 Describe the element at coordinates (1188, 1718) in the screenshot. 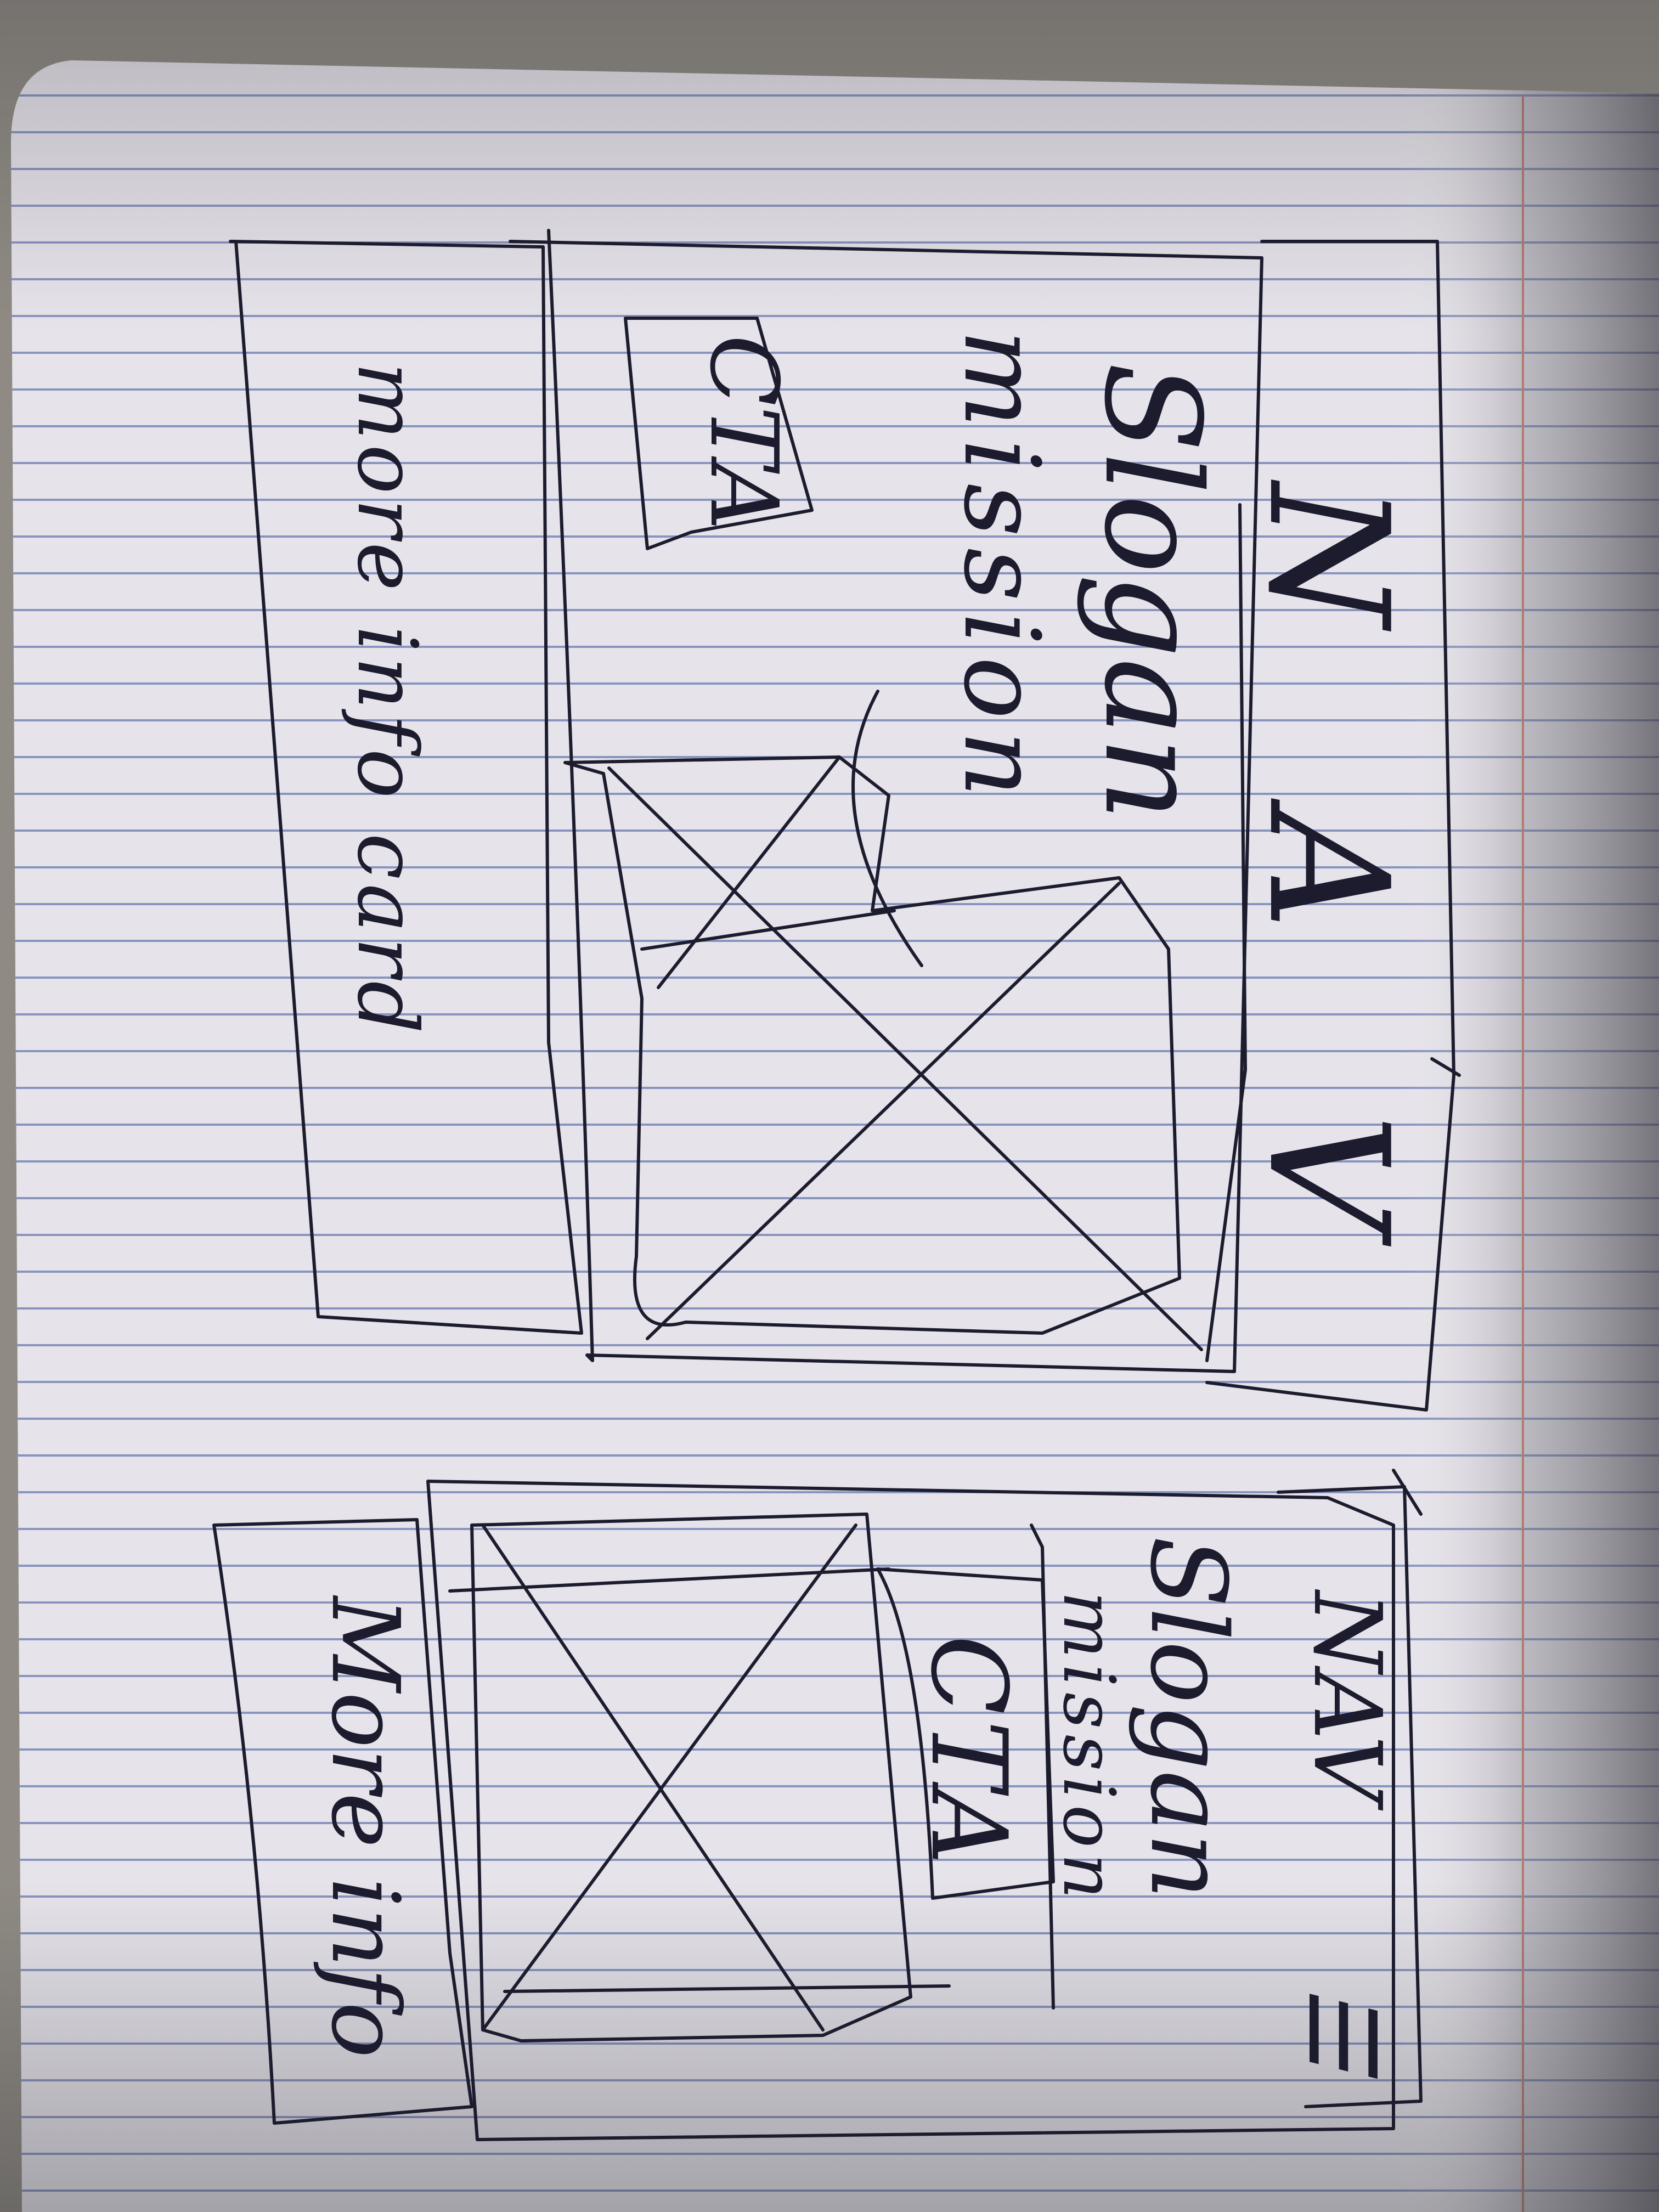

I see `mobile-slogan: Slogan` at that location.